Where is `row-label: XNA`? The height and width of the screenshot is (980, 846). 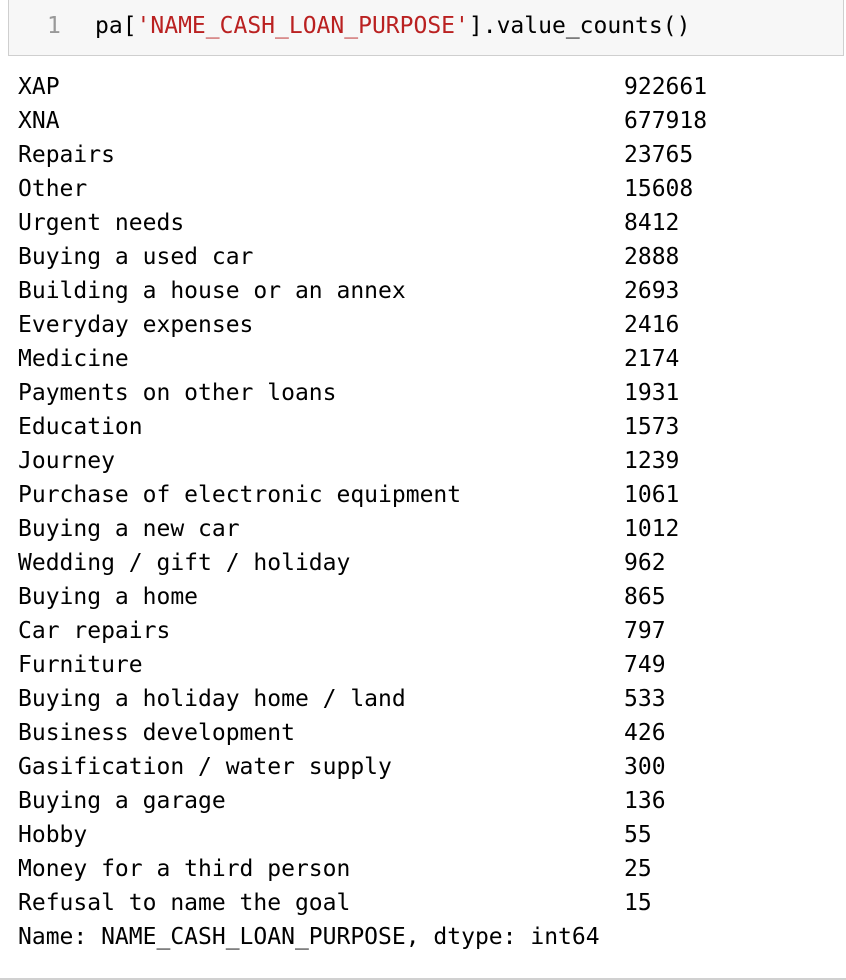
row-label: XNA is located at coordinates (39, 121).